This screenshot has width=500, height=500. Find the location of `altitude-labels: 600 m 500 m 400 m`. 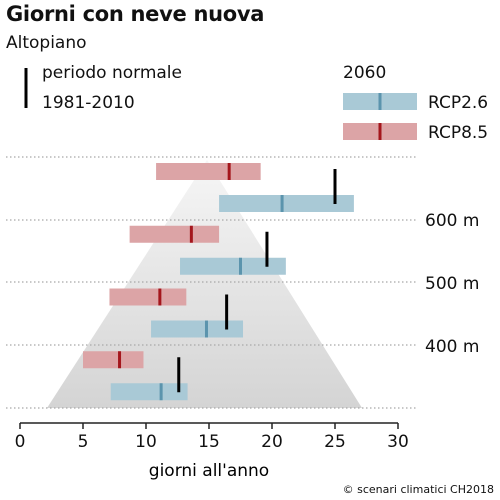

altitude-labels: 600 m 500 m 400 m is located at coordinates (452, 284).